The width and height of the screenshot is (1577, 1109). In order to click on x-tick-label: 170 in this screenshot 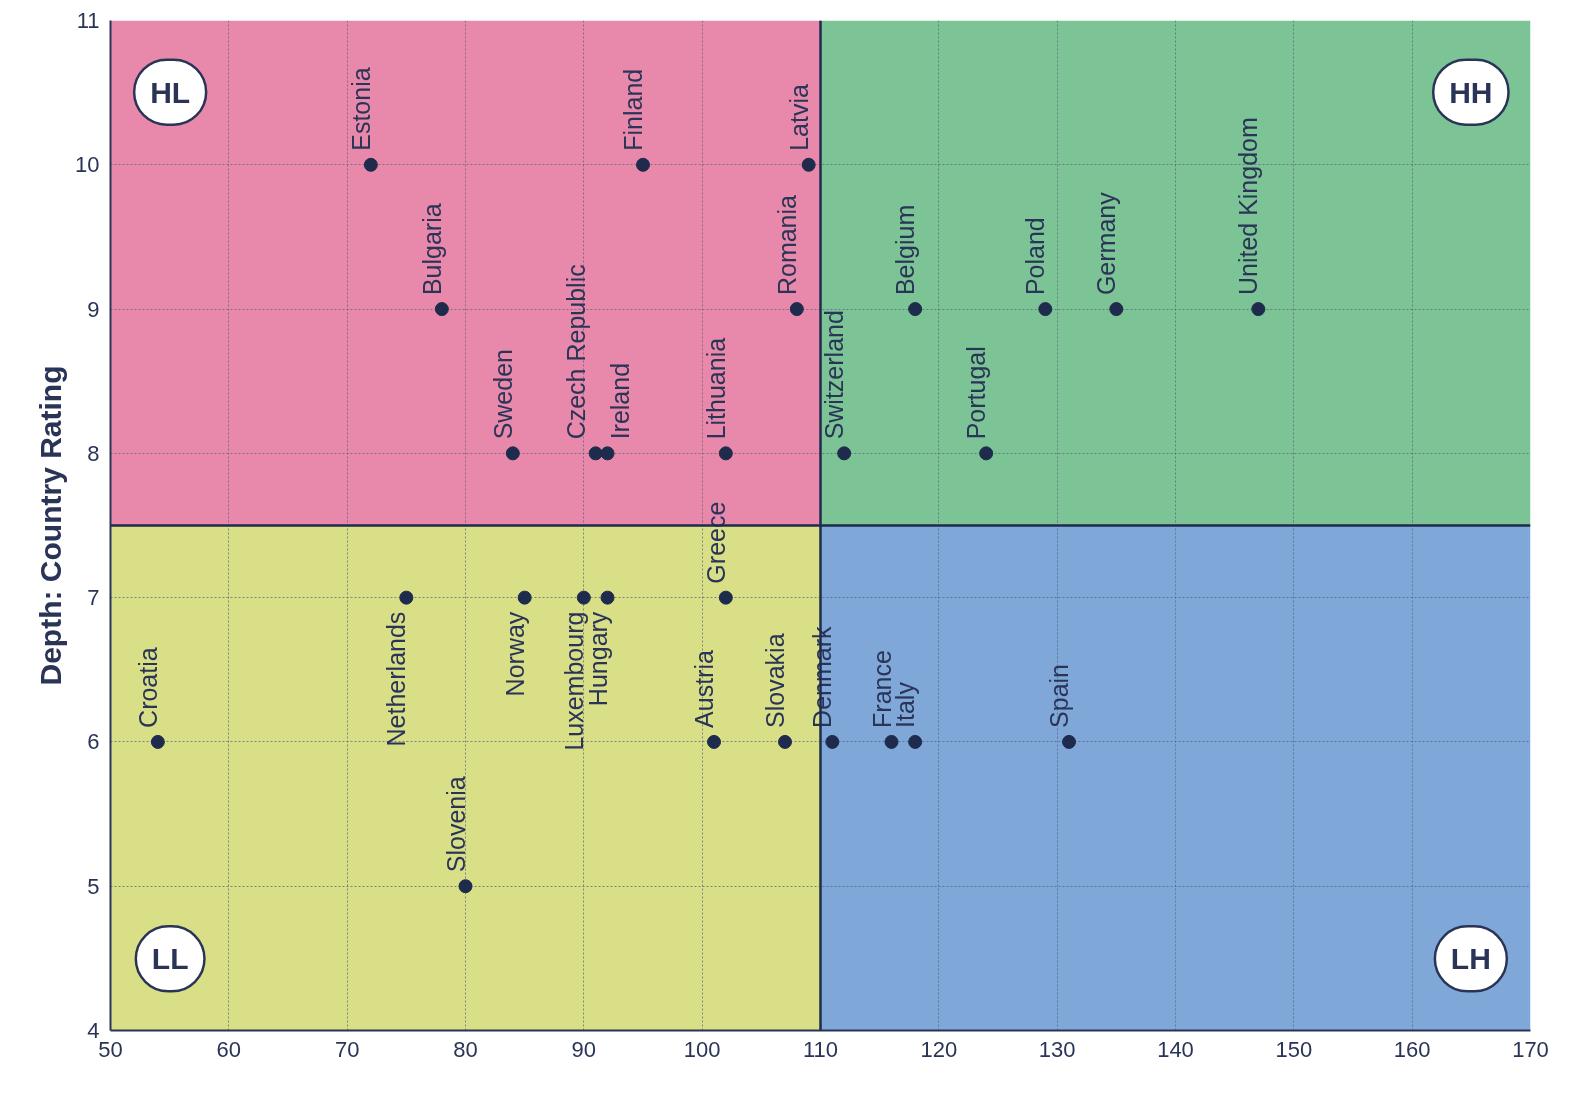, I will do `click(1530, 1049)`.